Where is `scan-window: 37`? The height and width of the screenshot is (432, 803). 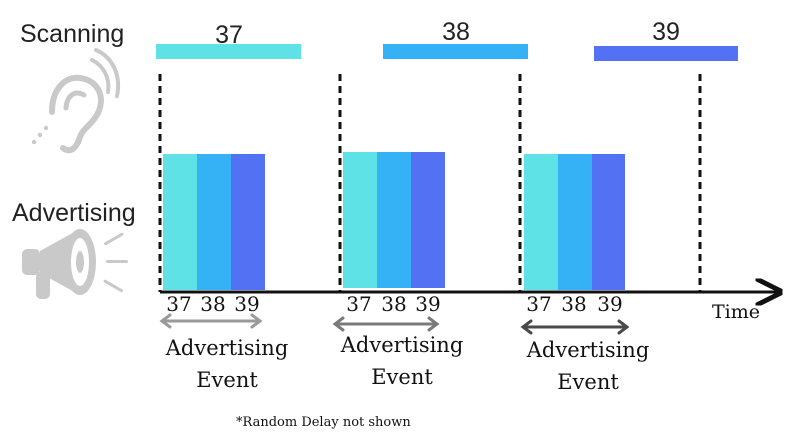 scan-window: 37 is located at coordinates (228, 40).